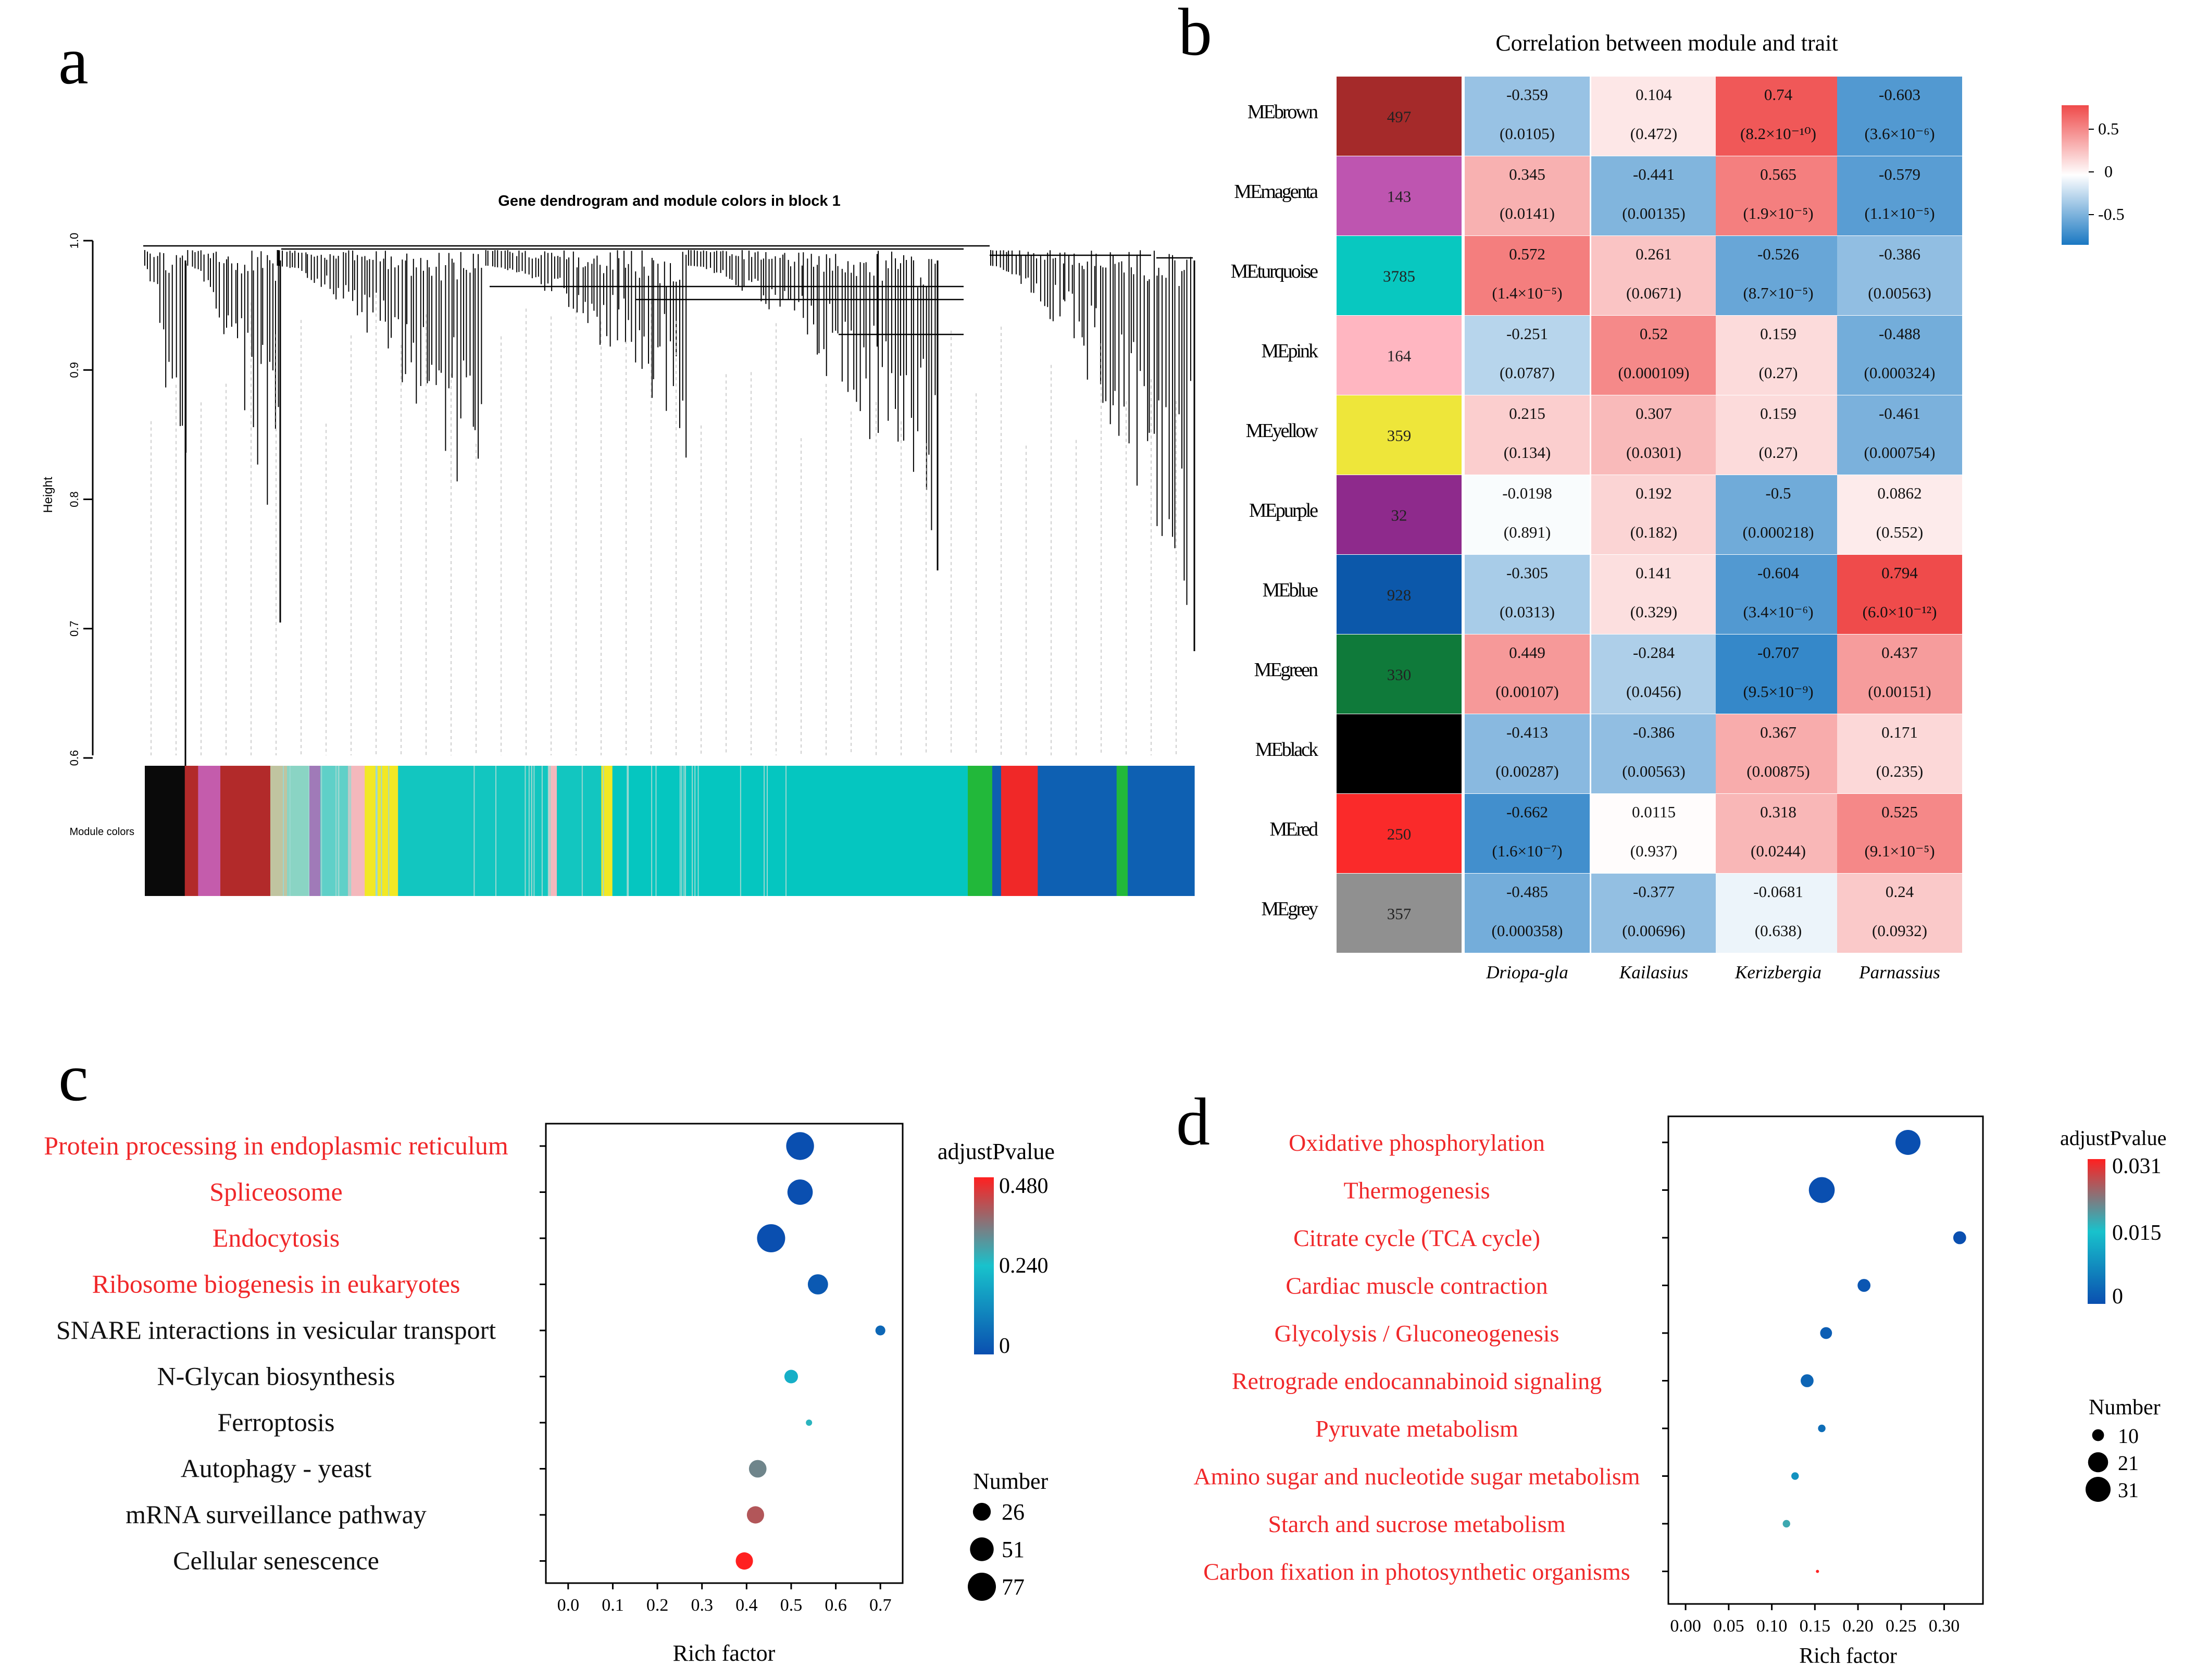 The height and width of the screenshot is (1680, 2196). Describe the element at coordinates (2128, 1436) in the screenshot. I see `size-legend-label: 10` at that location.